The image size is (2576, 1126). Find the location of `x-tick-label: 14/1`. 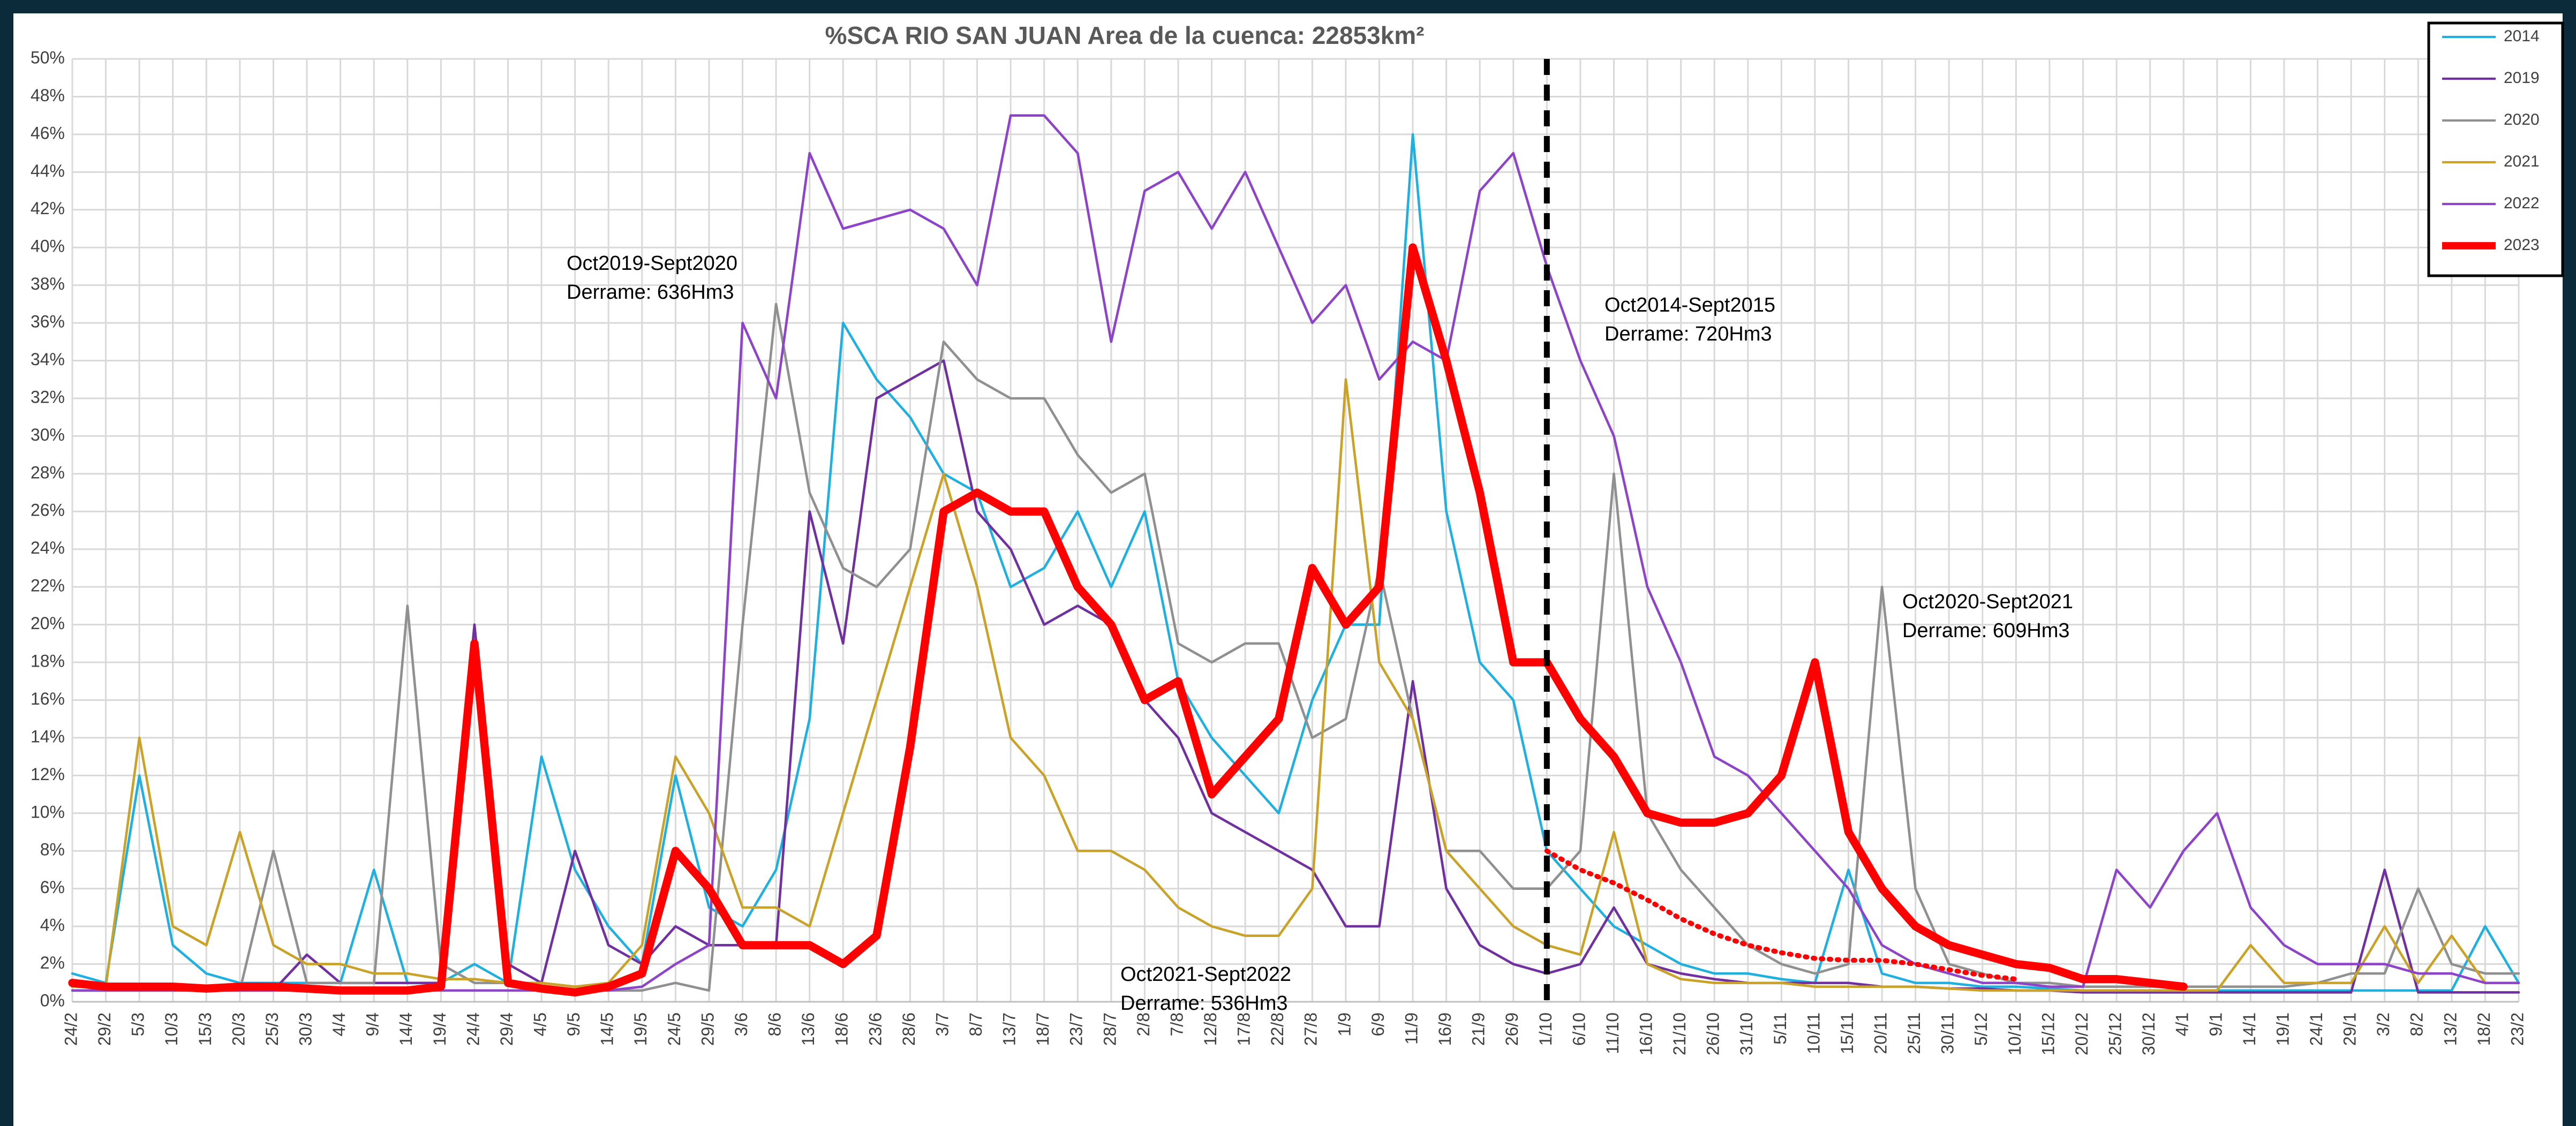

x-tick-label: 14/1 is located at coordinates (2249, 1029).